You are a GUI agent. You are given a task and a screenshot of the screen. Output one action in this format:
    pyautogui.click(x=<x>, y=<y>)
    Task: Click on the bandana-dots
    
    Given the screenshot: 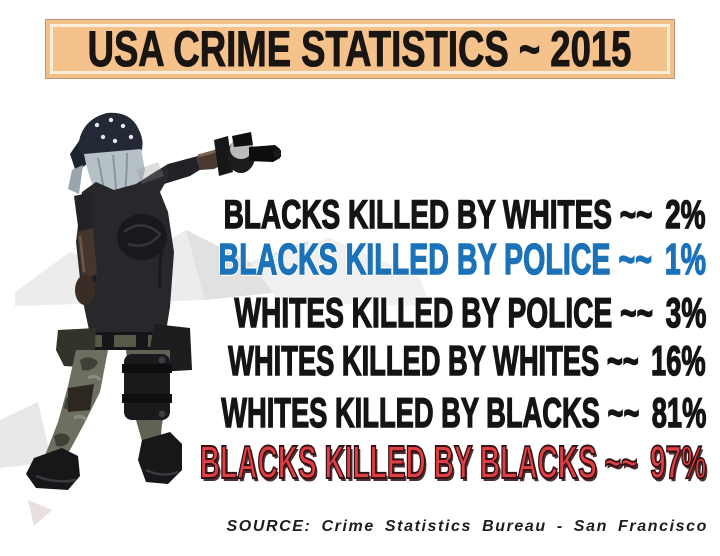 What is the action you would take?
    pyautogui.click(x=114, y=130)
    